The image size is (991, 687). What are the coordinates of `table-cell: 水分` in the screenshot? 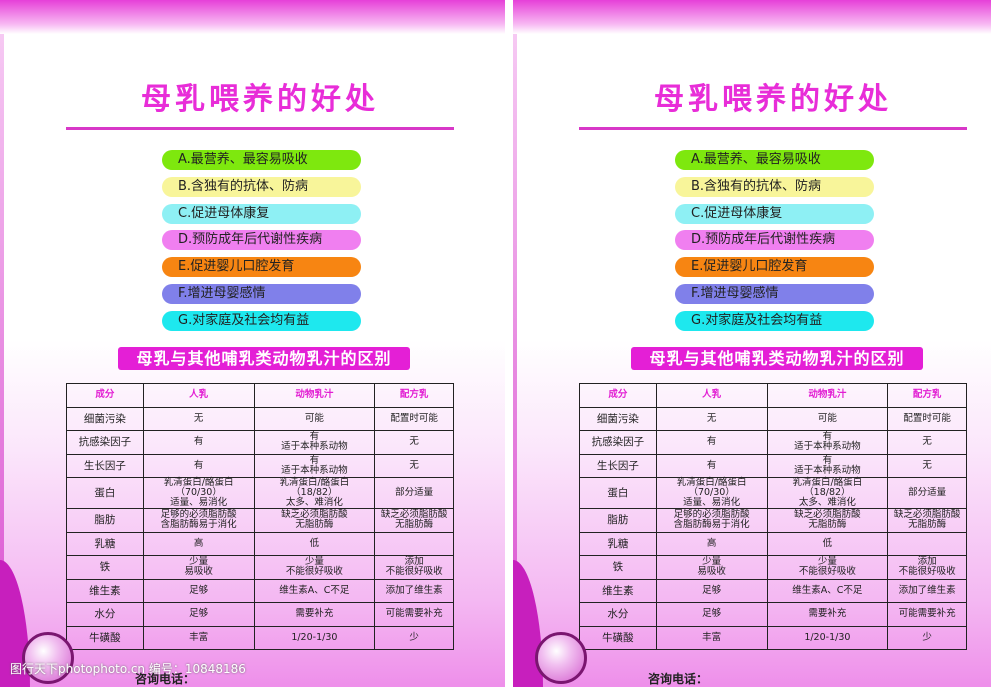 It's located at (618, 614).